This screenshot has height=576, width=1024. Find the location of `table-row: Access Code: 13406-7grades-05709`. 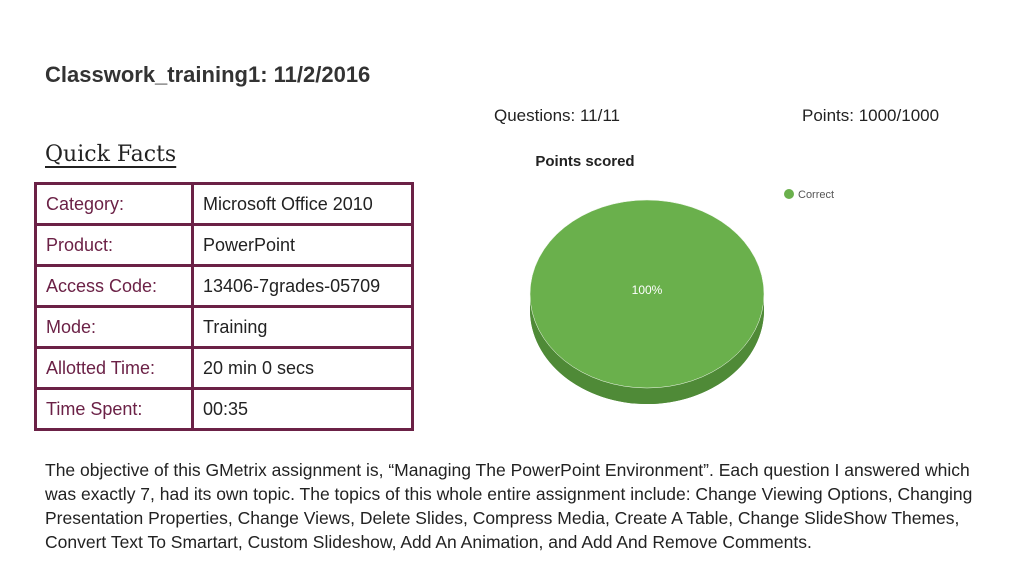

table-row: Access Code: 13406-7grades-05709 is located at coordinates (224, 286).